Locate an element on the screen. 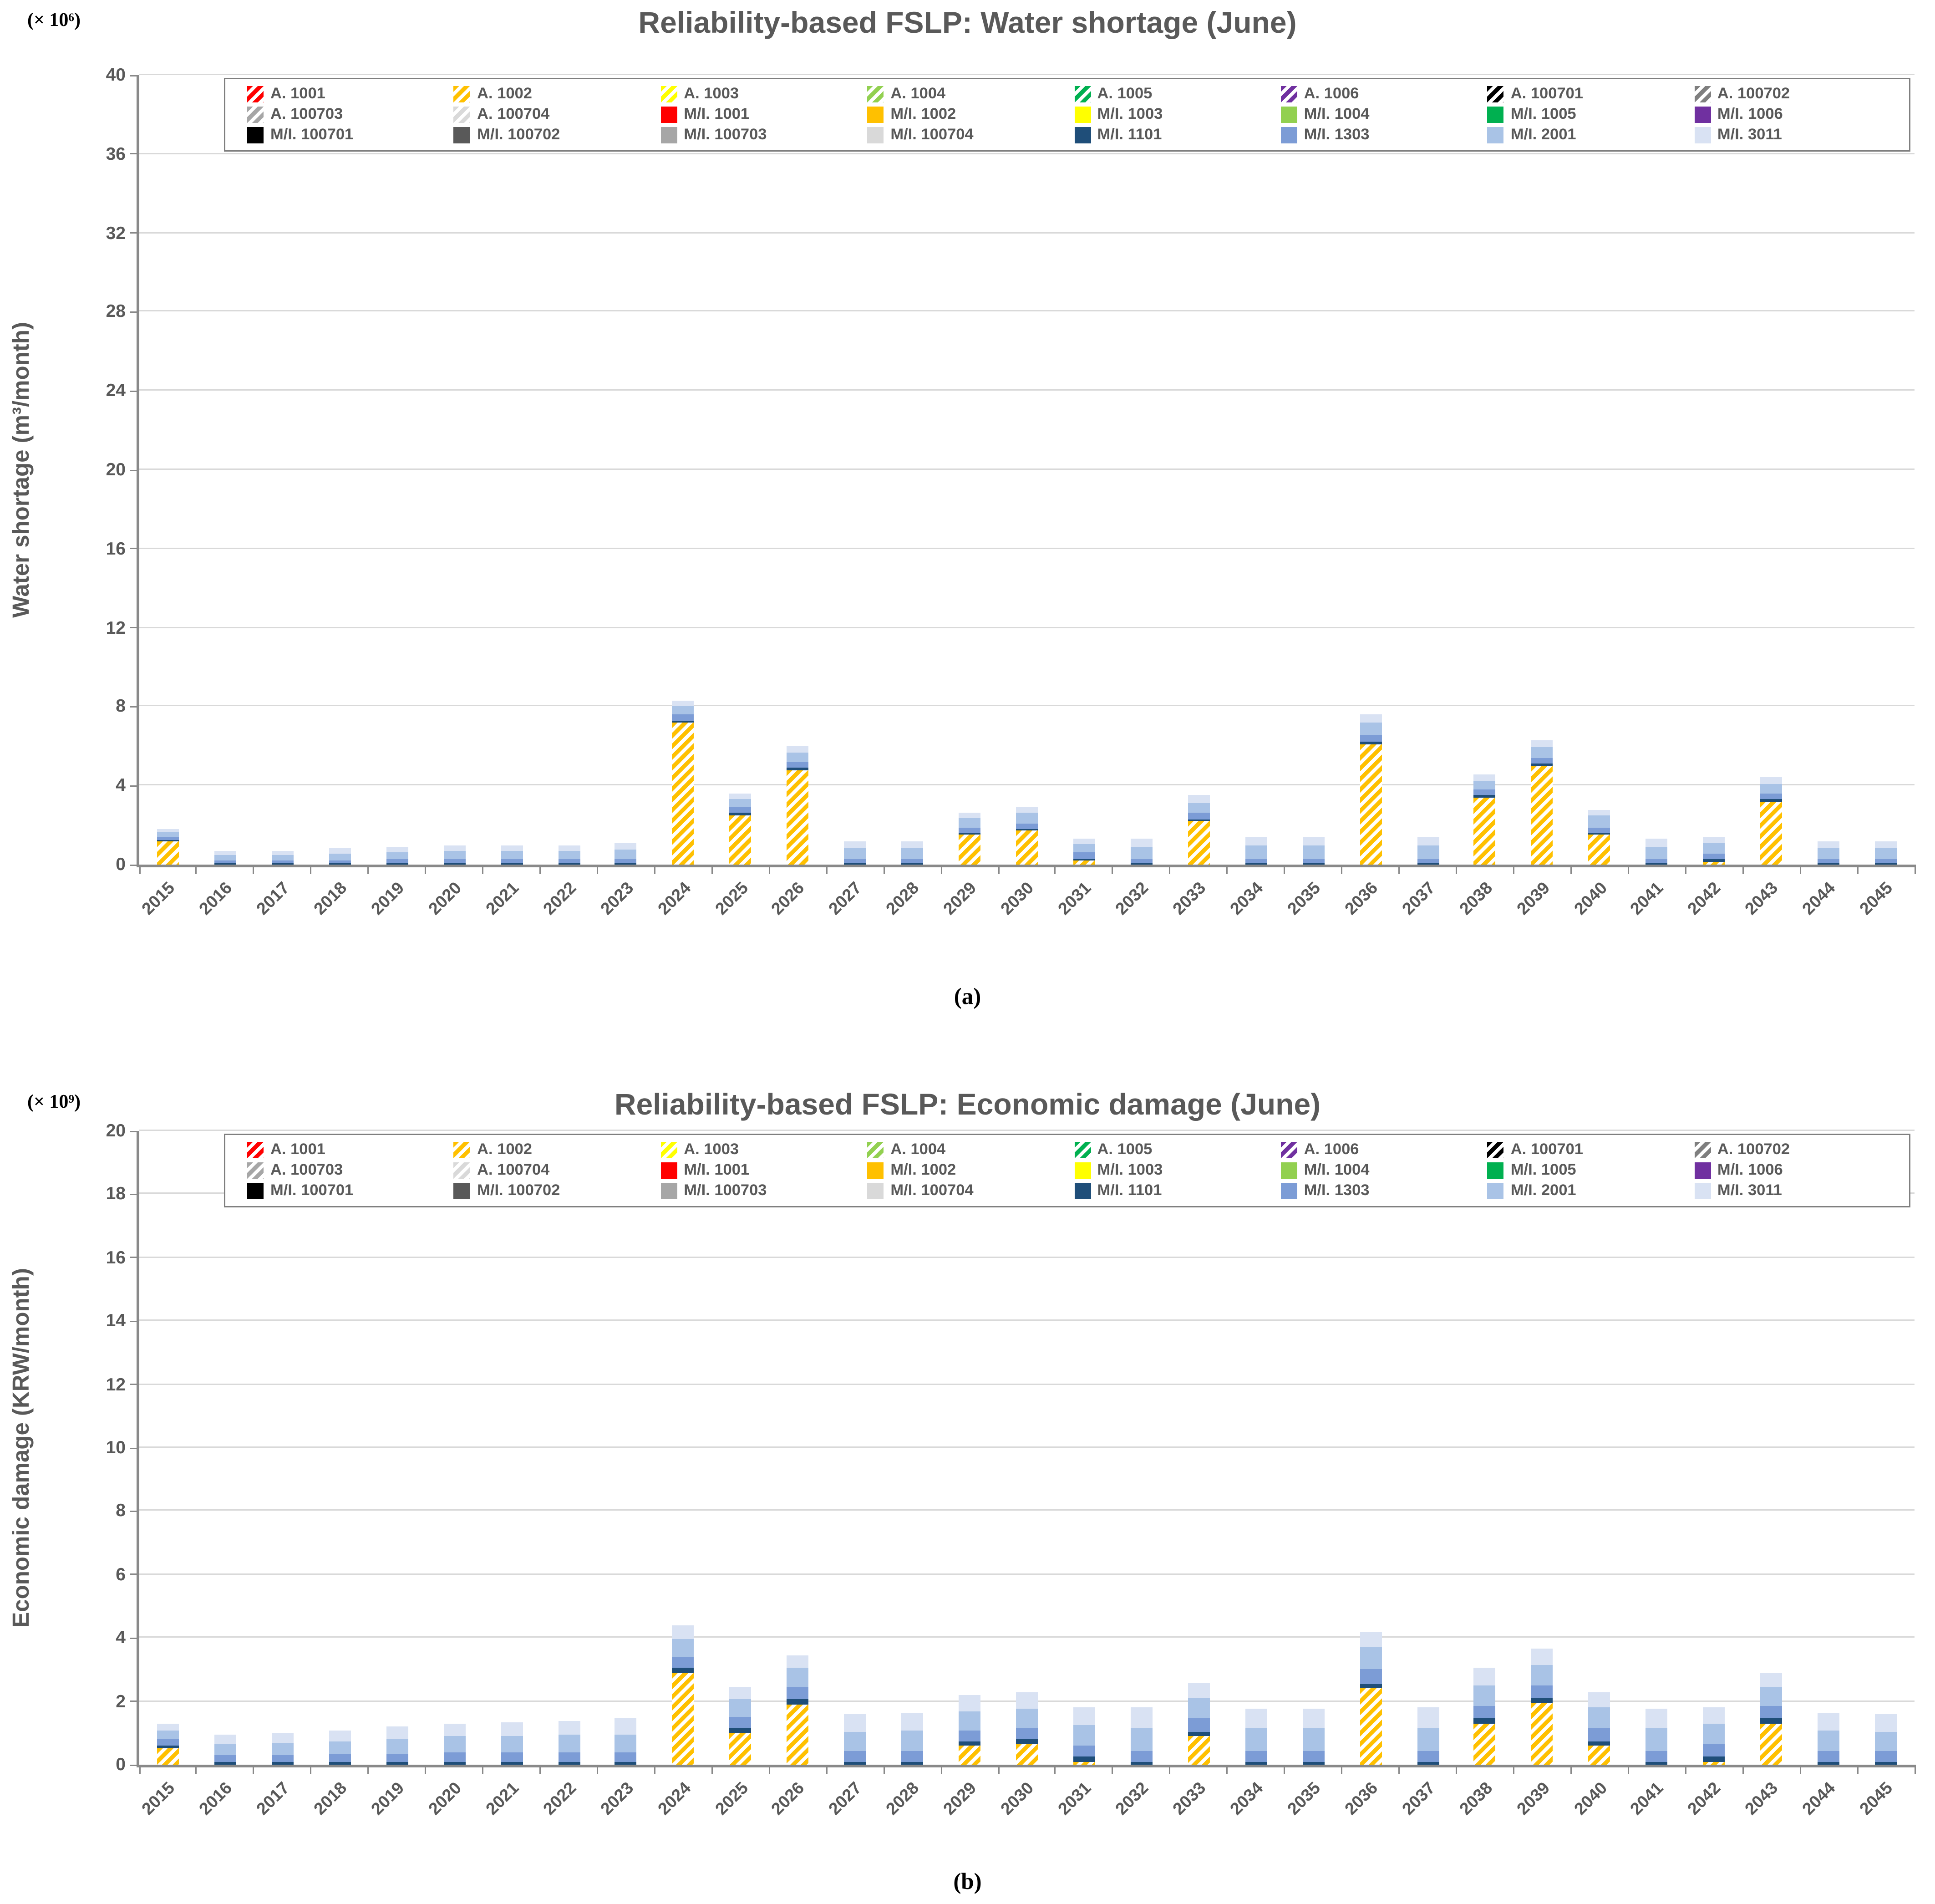  x-axis-label: 2031 is located at coordinates (1074, 898).